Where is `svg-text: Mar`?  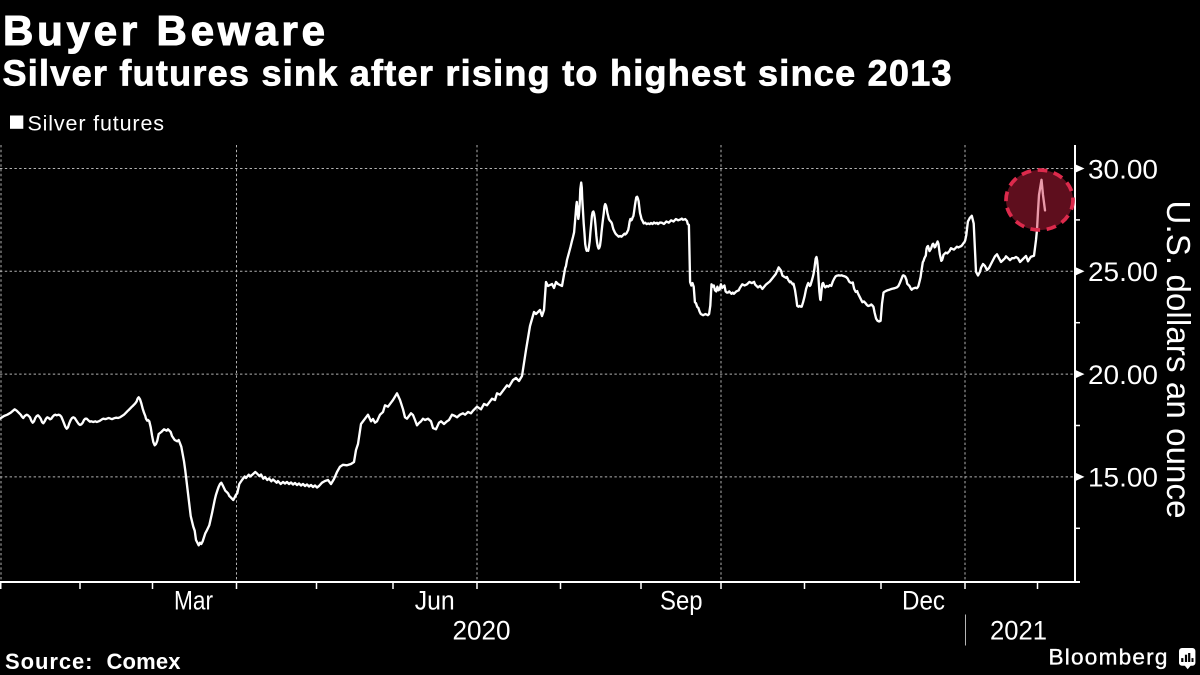 svg-text: Mar is located at coordinates (193, 600).